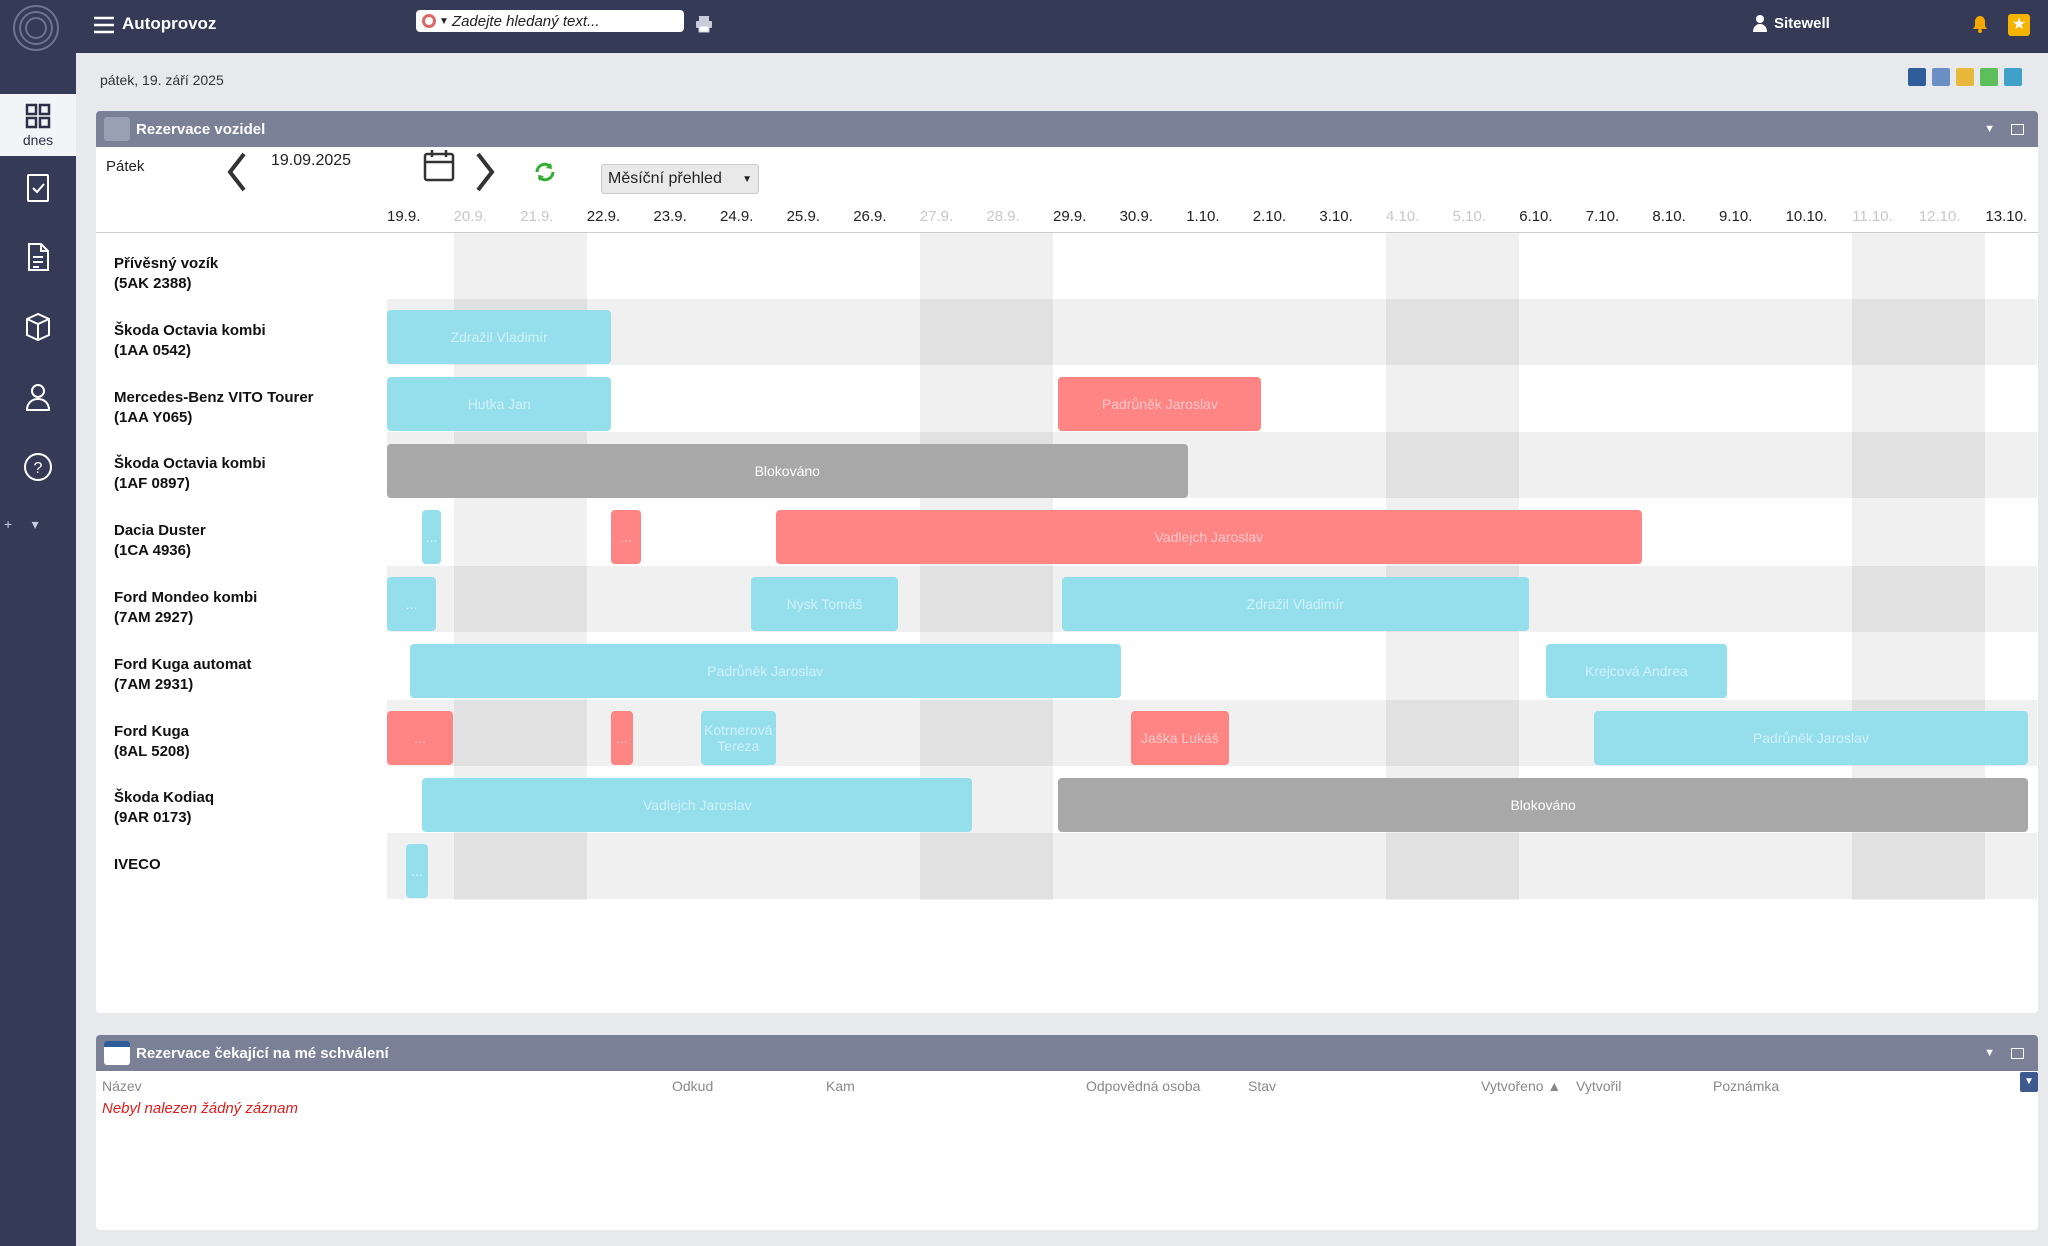 This screenshot has height=1246, width=2048. What do you see at coordinates (162, 80) in the screenshot?
I see `current-date: pátek, 19. září 2025` at bounding box center [162, 80].